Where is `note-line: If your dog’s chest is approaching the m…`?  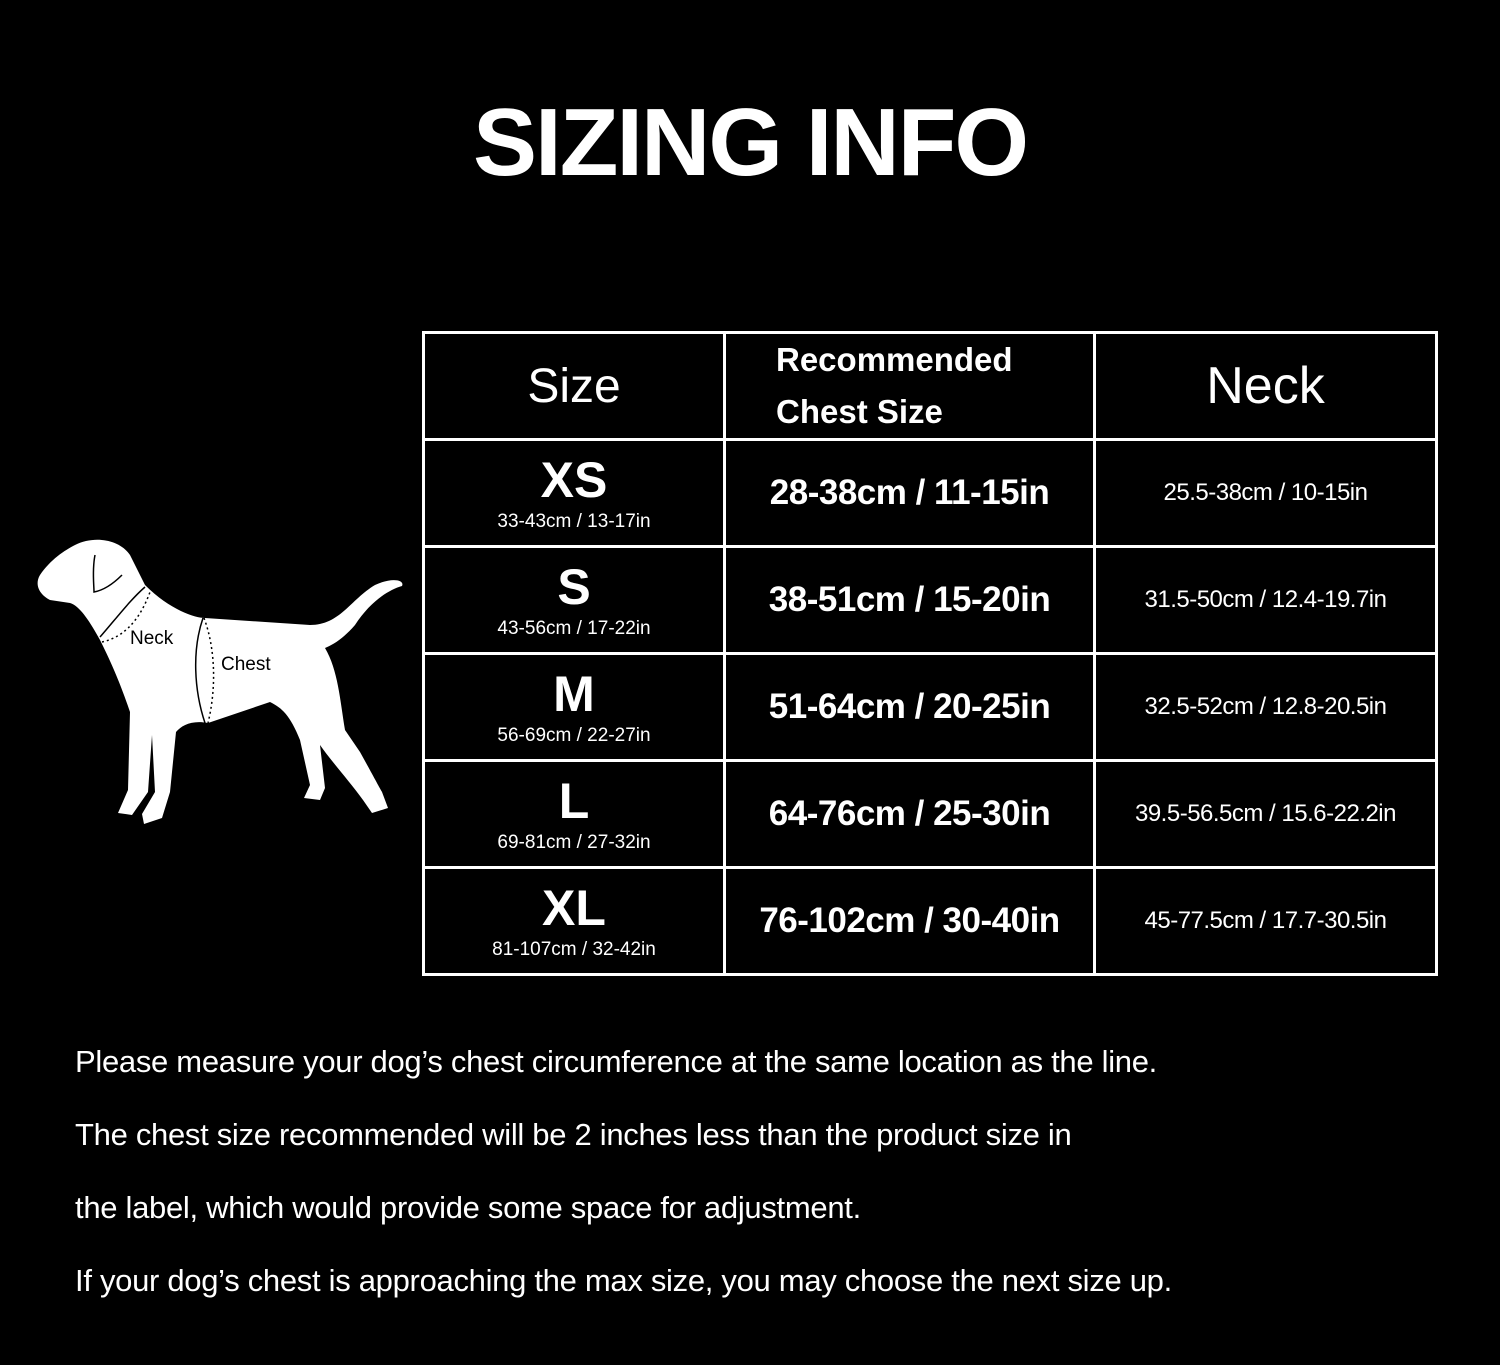
note-line: If your dog’s chest is approaching the m… is located at coordinates (623, 1280).